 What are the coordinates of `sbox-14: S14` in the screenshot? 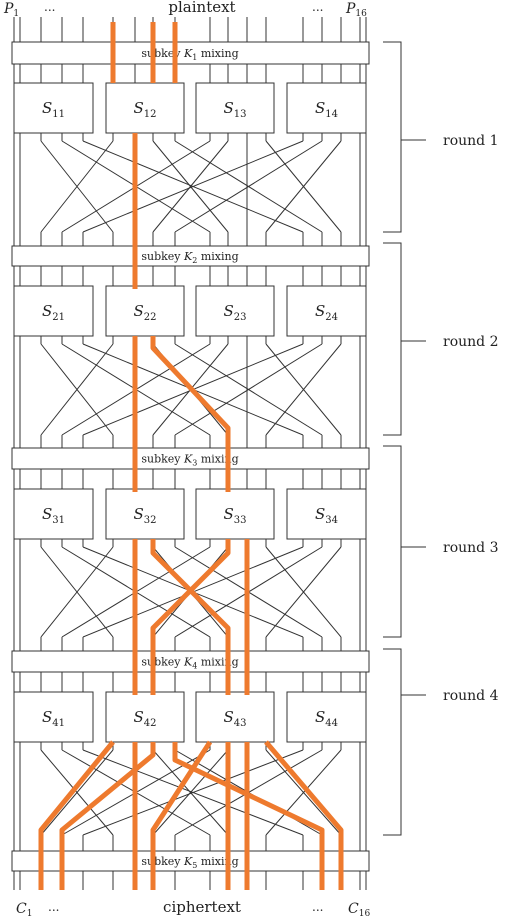 It's located at (326, 108).